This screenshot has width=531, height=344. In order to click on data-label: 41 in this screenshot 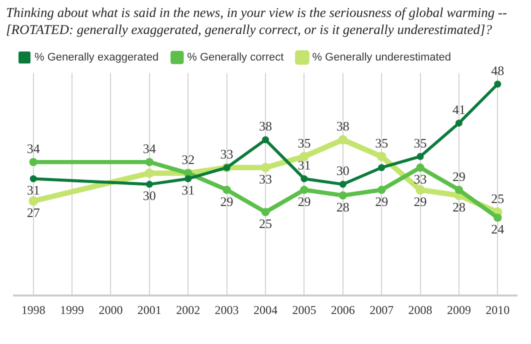, I will do `click(459, 110)`.